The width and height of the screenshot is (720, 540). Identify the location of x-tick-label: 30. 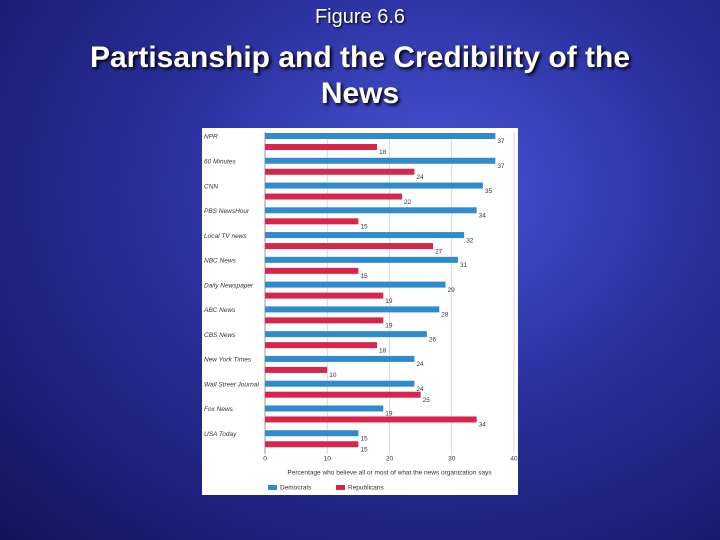
(452, 459).